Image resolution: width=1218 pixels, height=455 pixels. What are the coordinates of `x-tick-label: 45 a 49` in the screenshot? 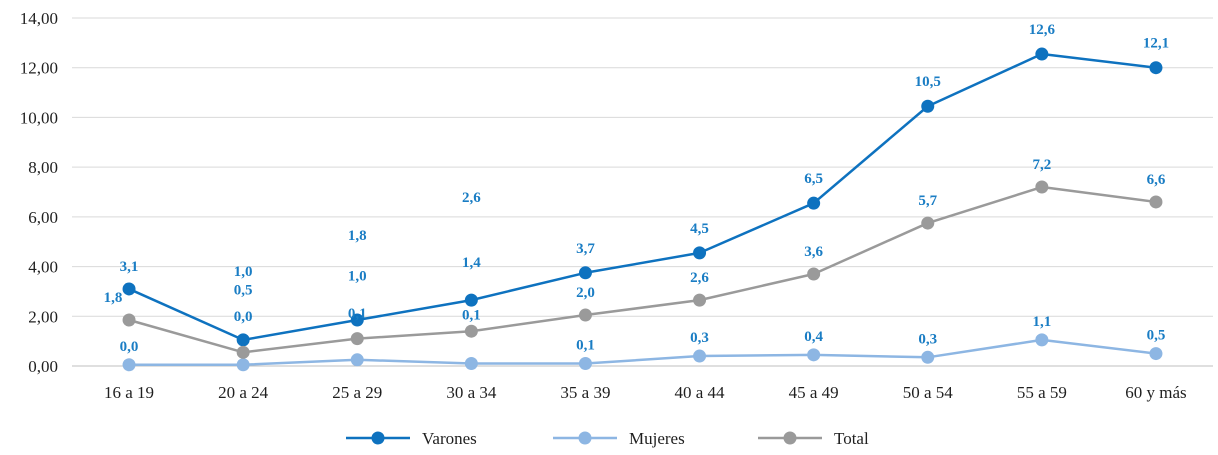 It's located at (814, 392).